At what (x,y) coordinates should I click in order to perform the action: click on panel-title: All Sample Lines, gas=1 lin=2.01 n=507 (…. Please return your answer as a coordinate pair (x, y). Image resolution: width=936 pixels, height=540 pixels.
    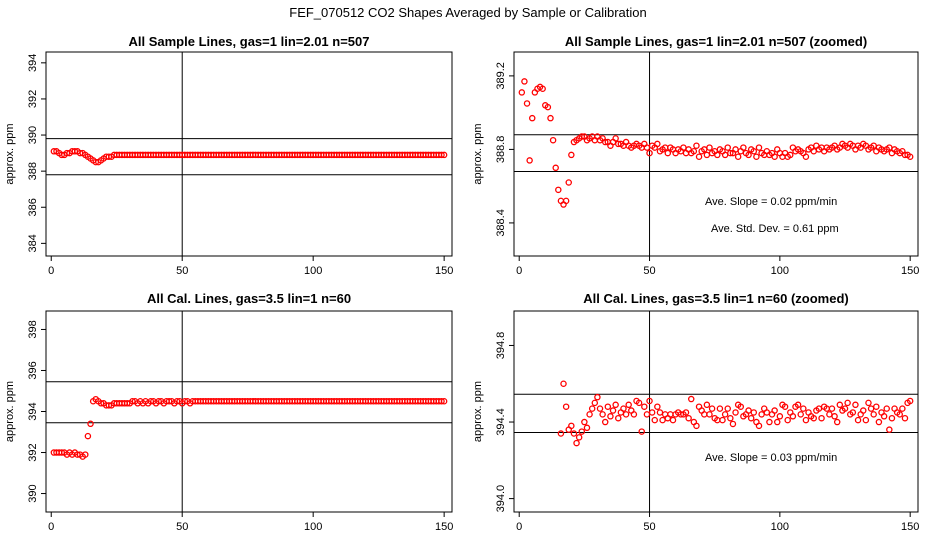
    Looking at the image, I should click on (716, 41).